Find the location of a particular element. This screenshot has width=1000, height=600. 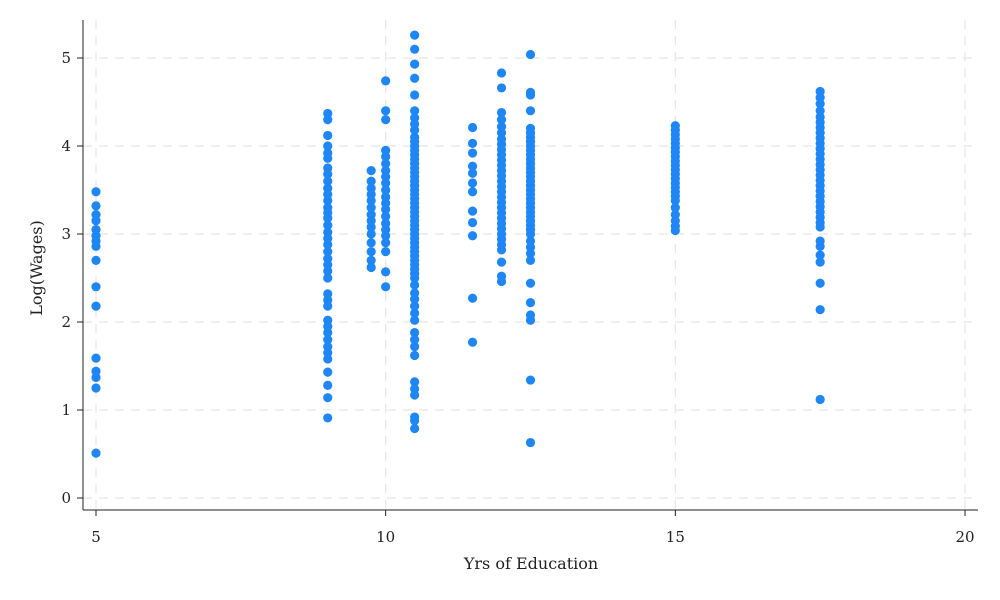

x-axis-title: Yrs of Education is located at coordinates (530, 563).